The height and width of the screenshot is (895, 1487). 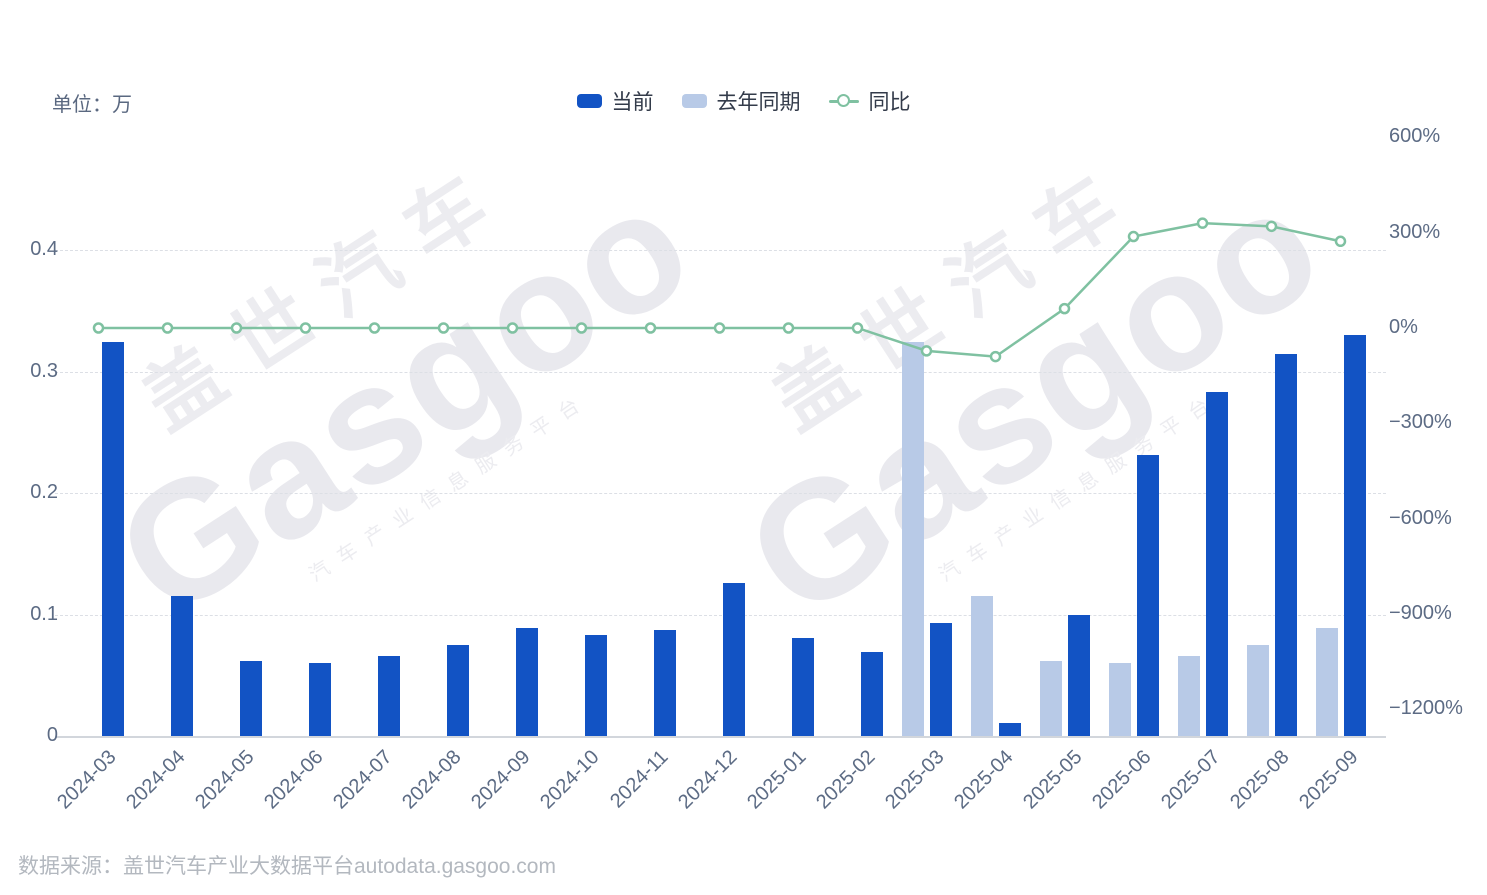 What do you see at coordinates (44, 370) in the screenshot?
I see `y-left-label-0.3: 0.3` at bounding box center [44, 370].